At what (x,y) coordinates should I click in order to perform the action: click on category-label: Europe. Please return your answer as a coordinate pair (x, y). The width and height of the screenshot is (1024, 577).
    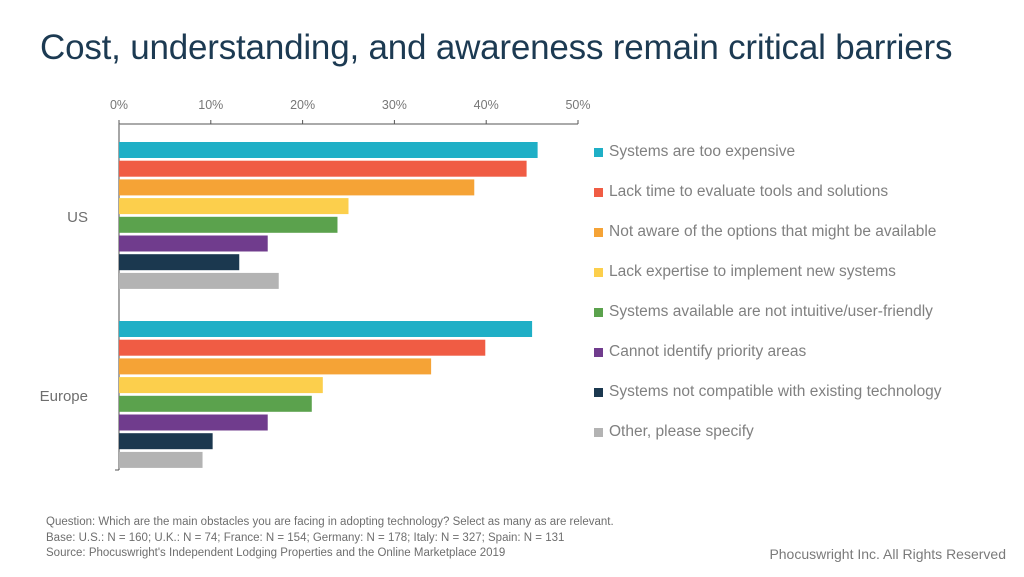
    Looking at the image, I should click on (64, 396).